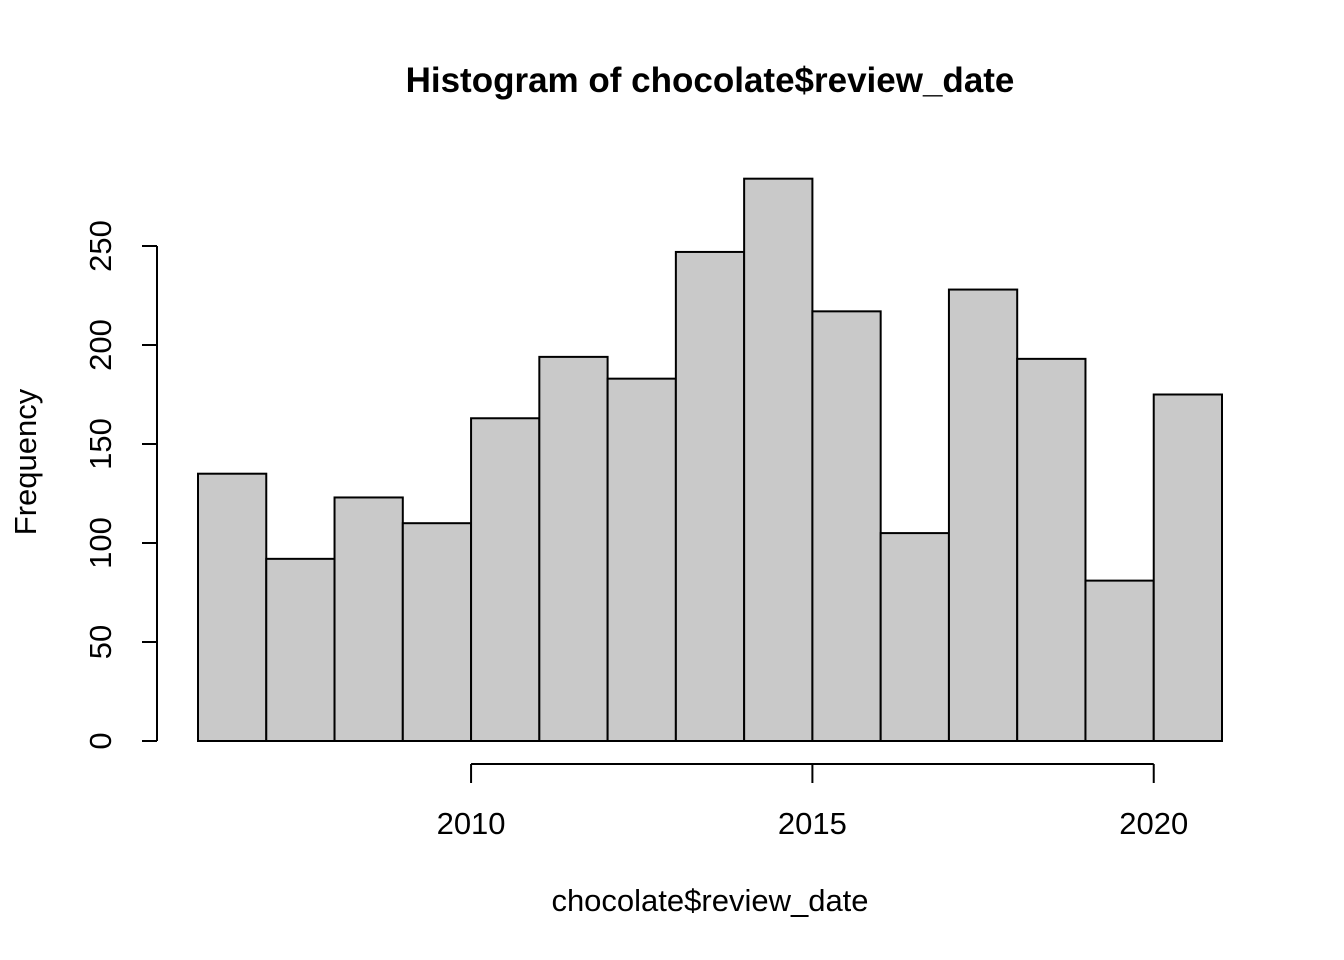 The height and width of the screenshot is (960, 1344). Describe the element at coordinates (100, 246) in the screenshot. I see `y-tick-label: 250` at that location.